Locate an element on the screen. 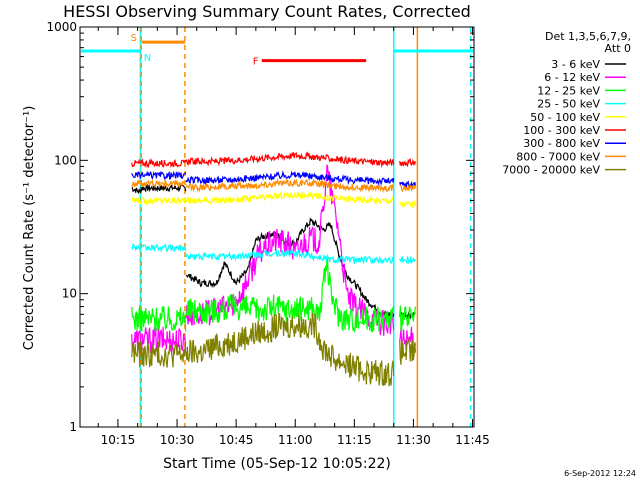 The width and height of the screenshot is (640, 480). y-axis-label: Corrected Count Rate (s⁻¹ detector⁻¹) is located at coordinates (29, 228).